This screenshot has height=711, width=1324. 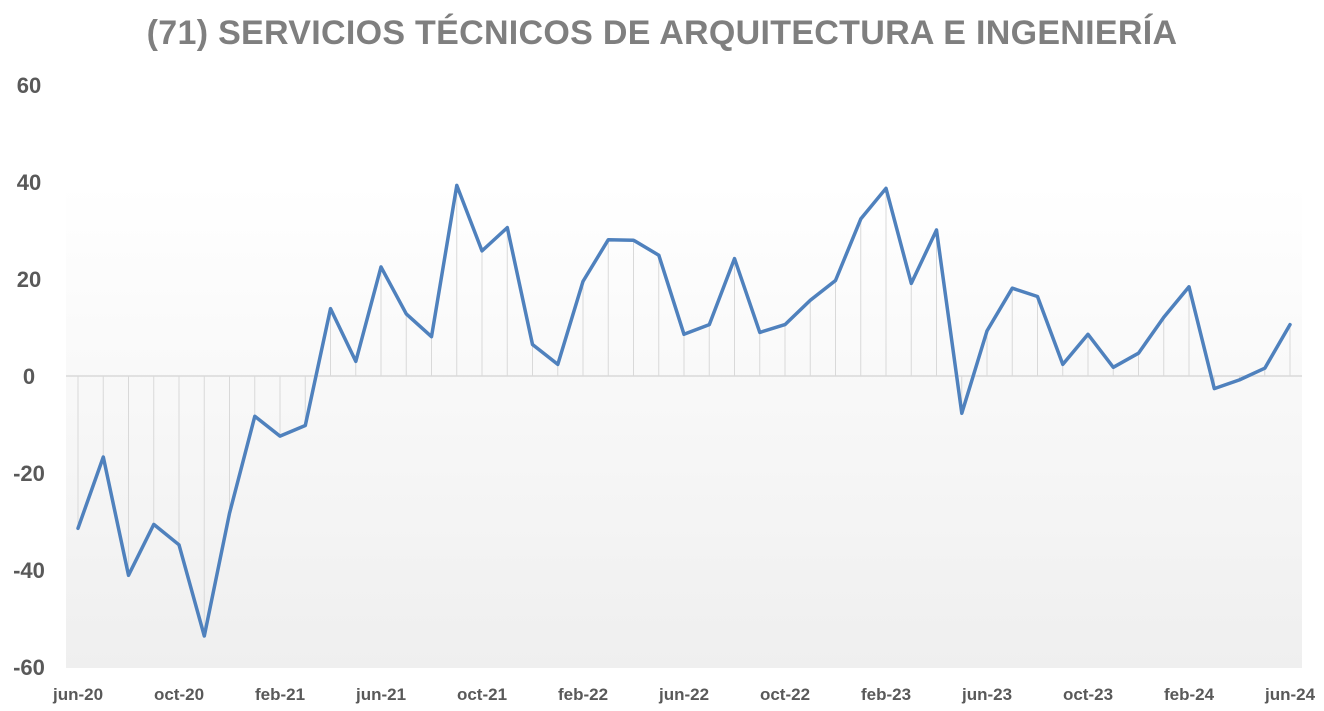 I want to click on x-tick-label: jun-23, so click(x=986, y=694).